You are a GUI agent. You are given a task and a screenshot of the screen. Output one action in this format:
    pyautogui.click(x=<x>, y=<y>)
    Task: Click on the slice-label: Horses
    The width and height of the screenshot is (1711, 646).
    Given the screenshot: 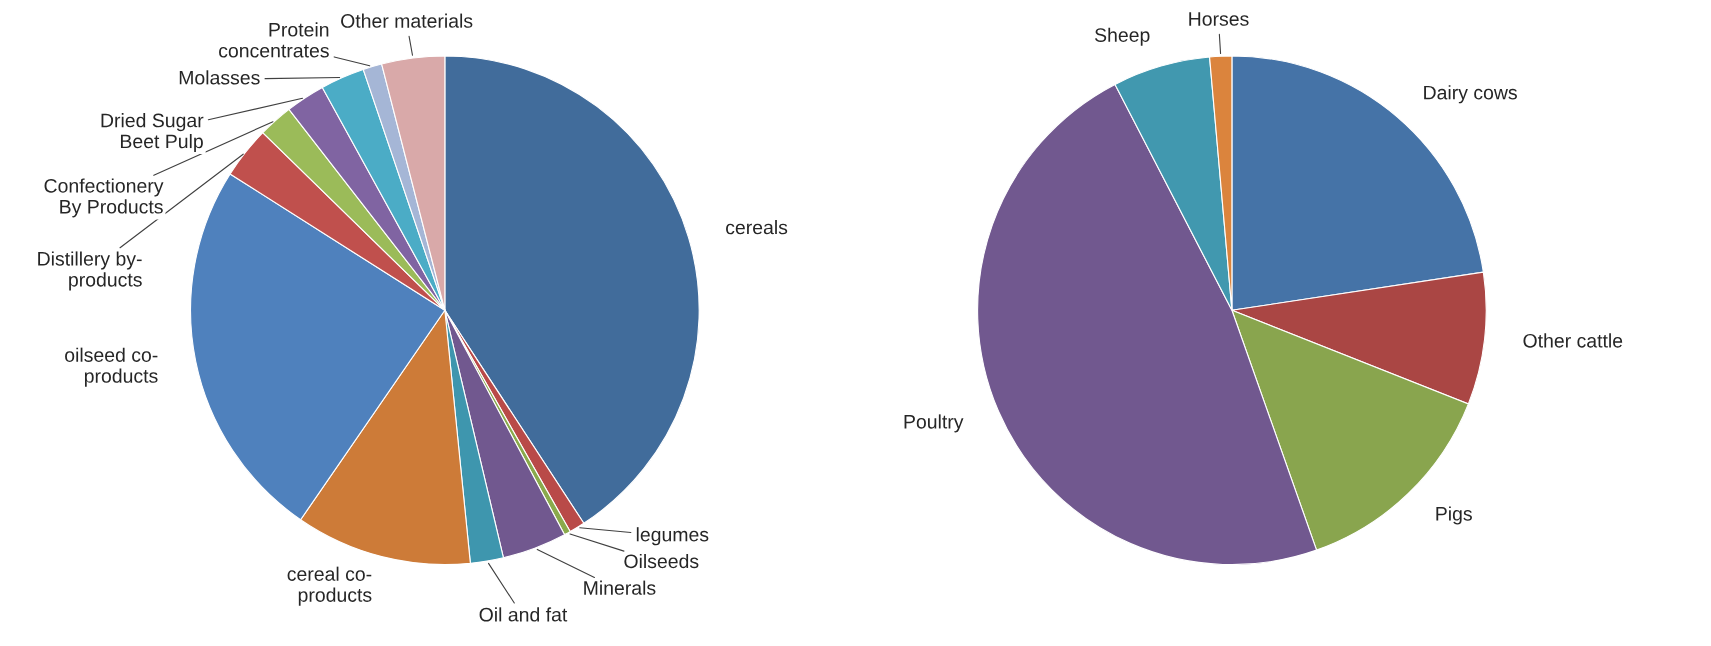 What is the action you would take?
    pyautogui.click(x=1219, y=19)
    